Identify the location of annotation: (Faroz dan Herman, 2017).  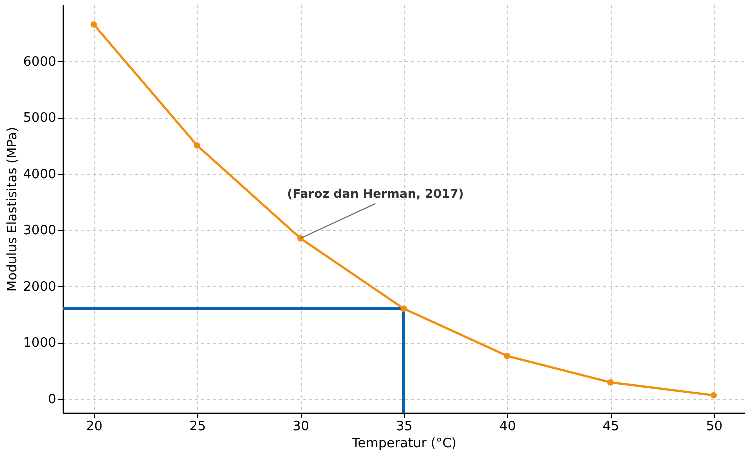
(375, 193).